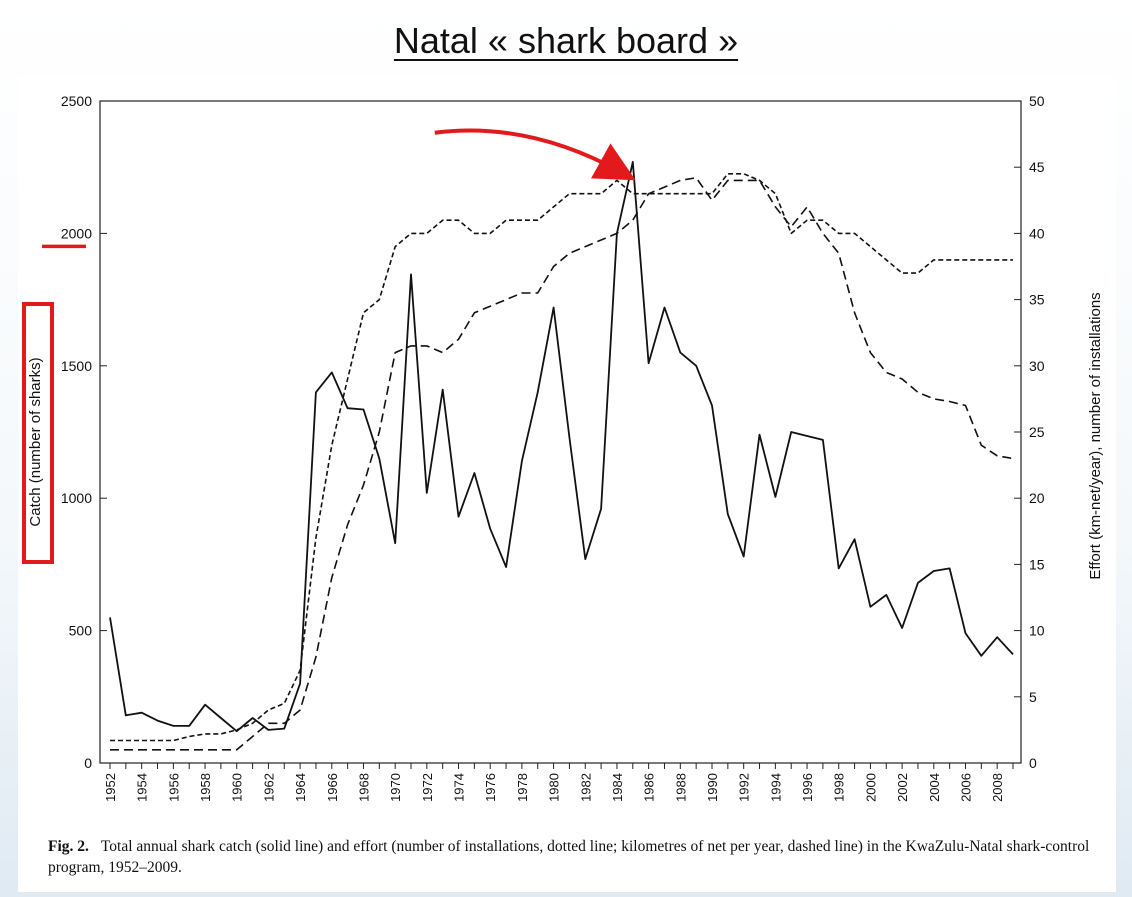  Describe the element at coordinates (1037, 564) in the screenshot. I see `y2-tick-label: 15` at that location.